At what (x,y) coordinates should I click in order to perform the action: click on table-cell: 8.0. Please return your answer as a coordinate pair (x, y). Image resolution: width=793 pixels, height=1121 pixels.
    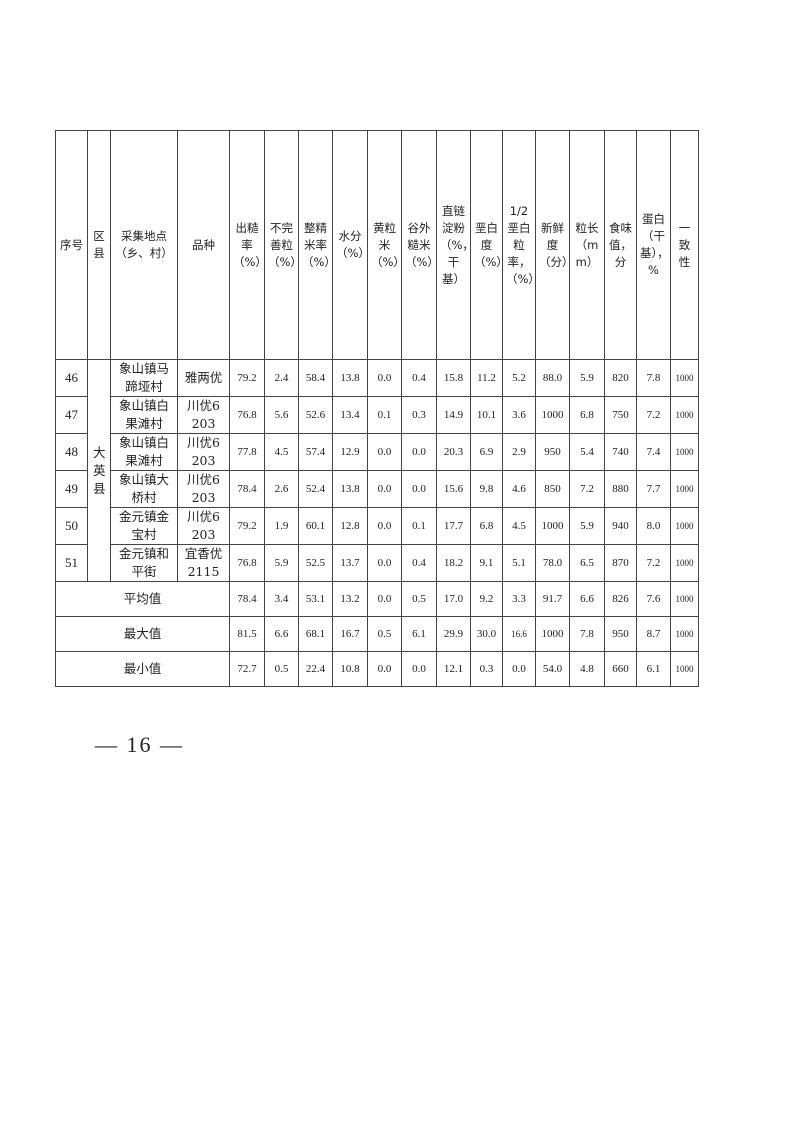
    Looking at the image, I should click on (653, 526).